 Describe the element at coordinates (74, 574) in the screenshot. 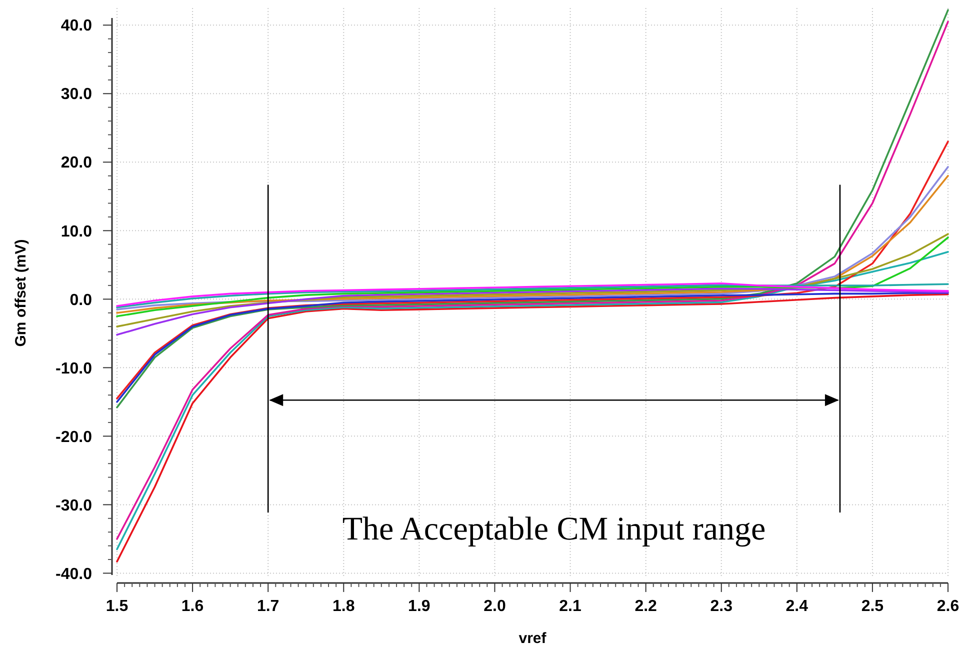

I see `y-tick-label: -40.0` at that location.